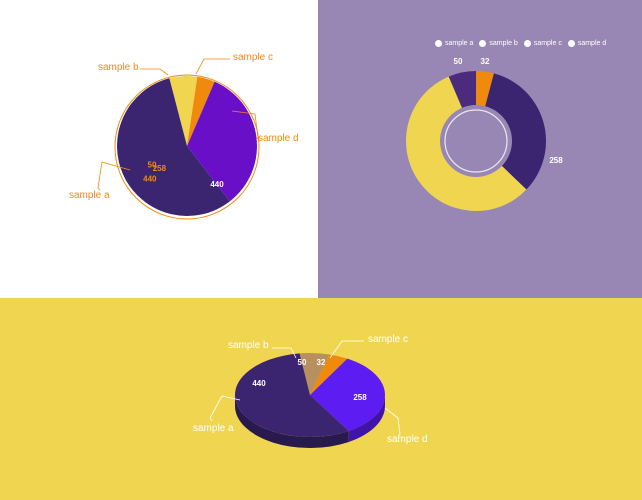 This screenshot has height=500, width=642. I want to click on pie3d-side-sample-d, so click(366, 418).